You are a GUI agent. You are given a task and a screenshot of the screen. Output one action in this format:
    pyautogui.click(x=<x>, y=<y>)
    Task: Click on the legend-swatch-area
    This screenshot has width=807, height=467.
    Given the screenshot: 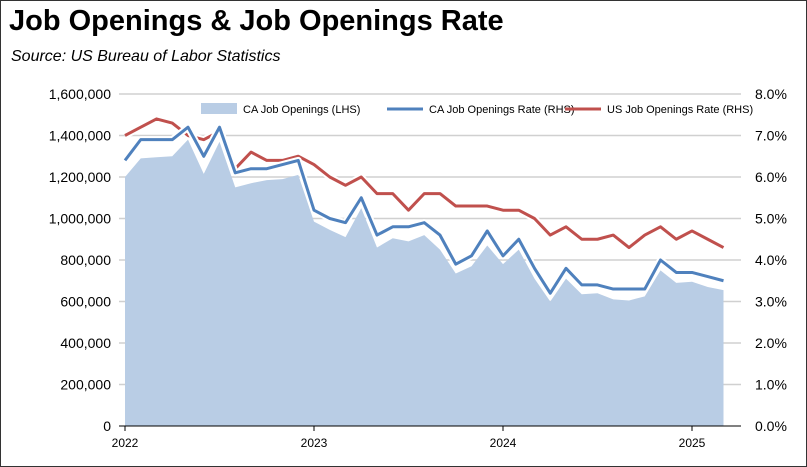 What is the action you would take?
    pyautogui.click(x=219, y=108)
    